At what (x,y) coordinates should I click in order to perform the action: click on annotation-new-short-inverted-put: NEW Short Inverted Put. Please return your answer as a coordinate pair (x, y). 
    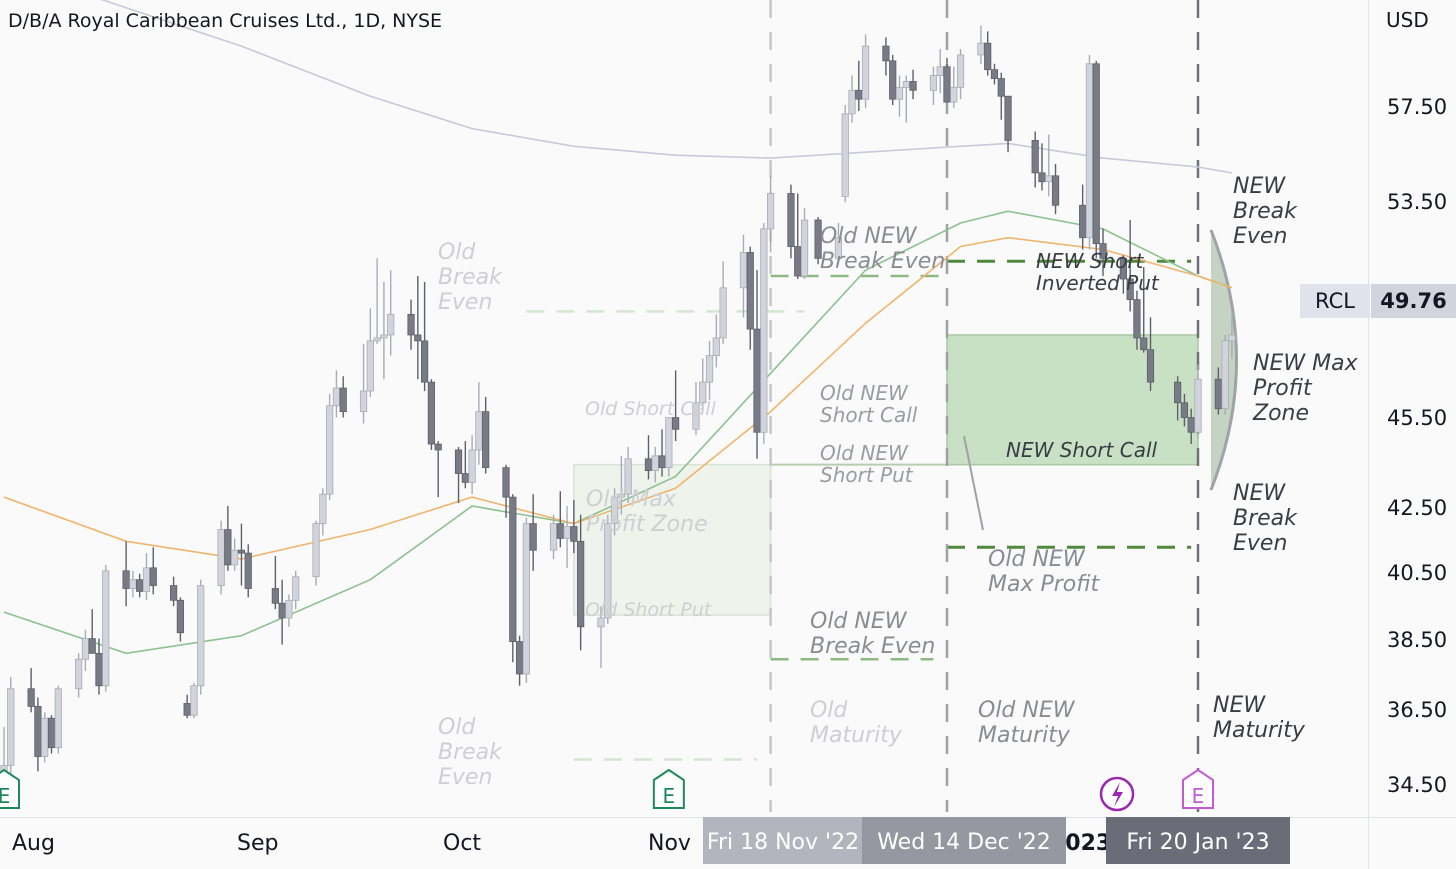
    Looking at the image, I should click on (1097, 272).